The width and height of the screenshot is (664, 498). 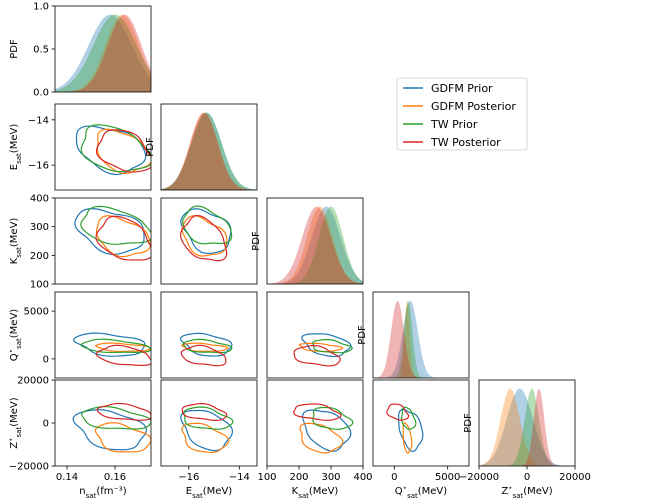 What do you see at coordinates (266, 477) in the screenshot?
I see `x-tick-label: 100` at bounding box center [266, 477].